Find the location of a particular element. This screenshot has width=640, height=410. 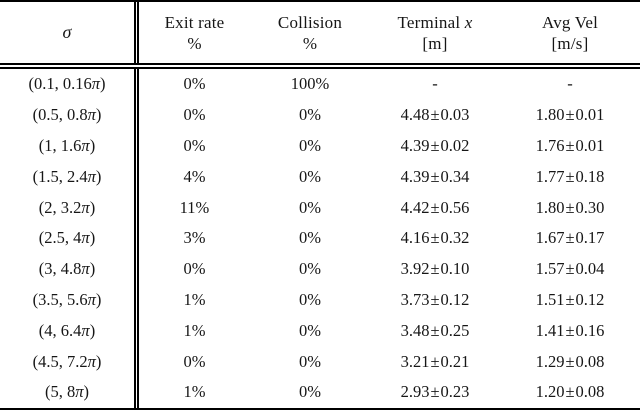

cell-exit-rate: 3% is located at coordinates (194, 238).